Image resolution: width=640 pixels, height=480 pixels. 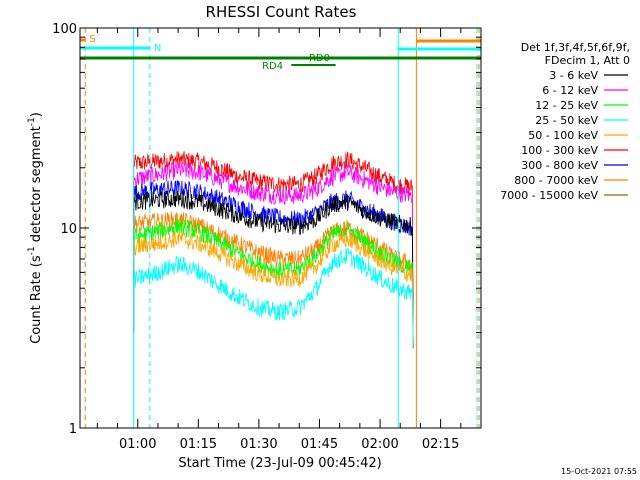 What do you see at coordinates (258, 444) in the screenshot?
I see `x-tick-label: 01:30` at bounding box center [258, 444].